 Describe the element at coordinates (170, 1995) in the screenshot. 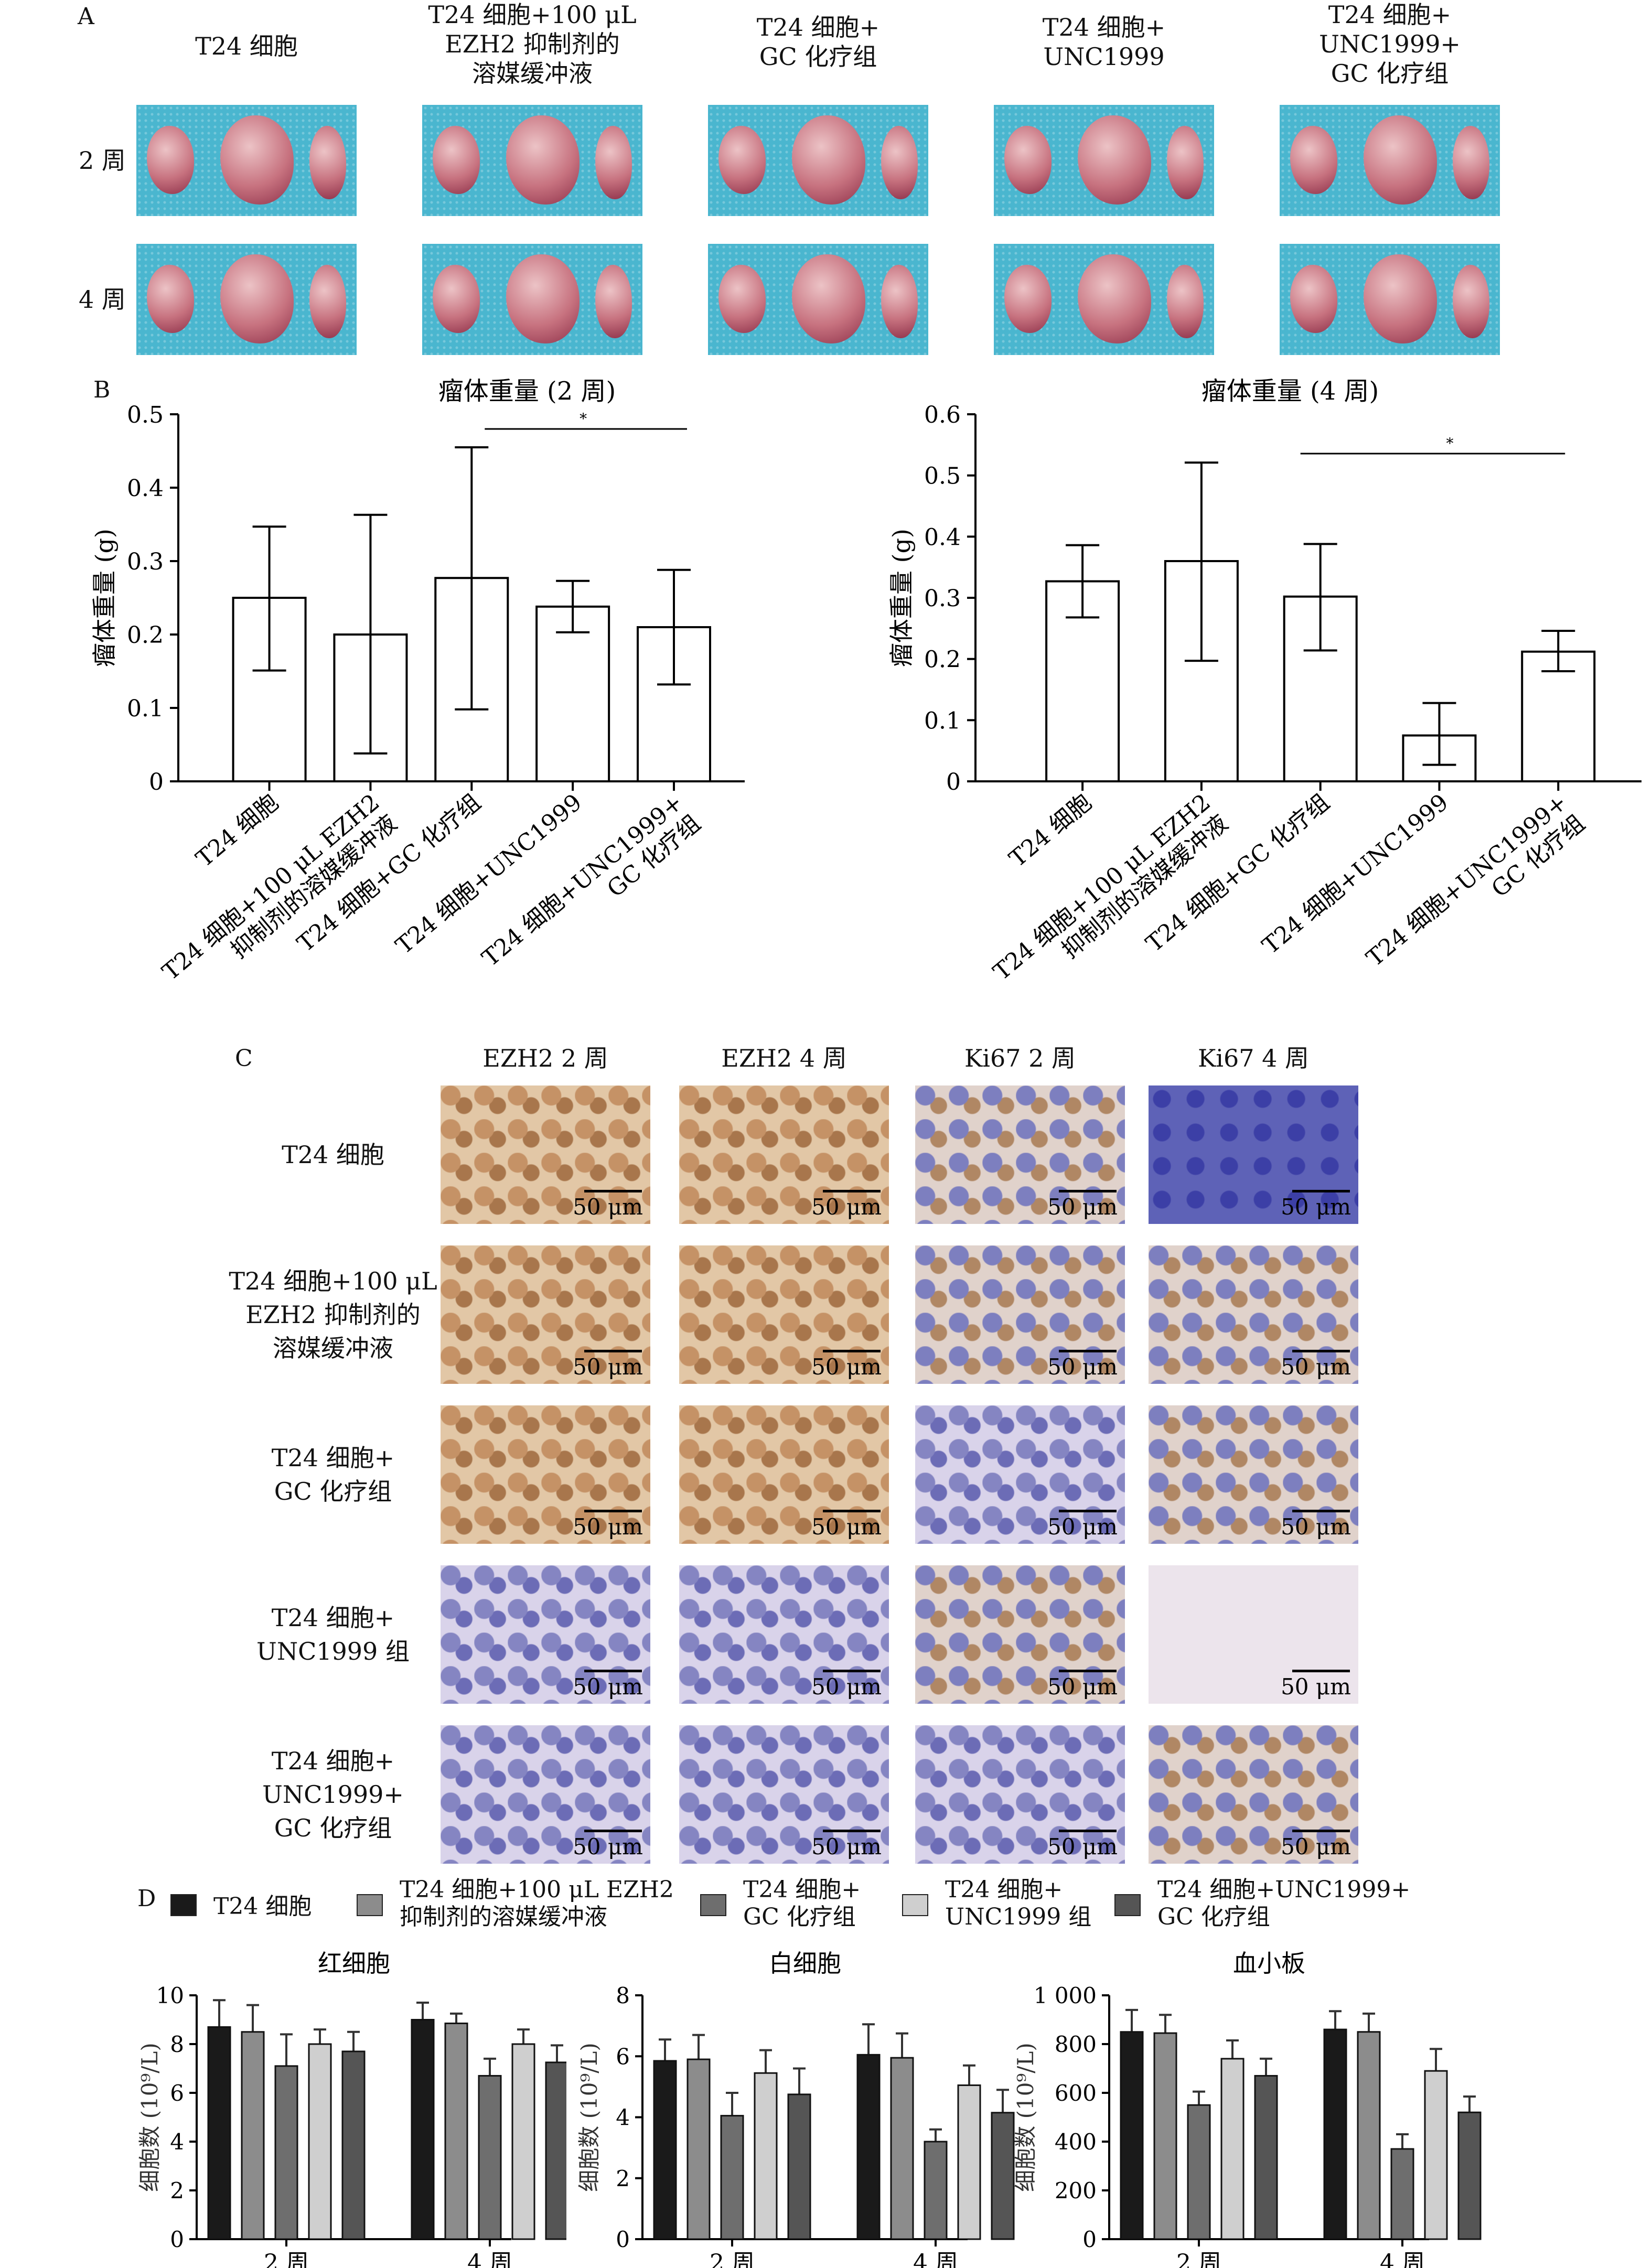

I see `y-tick-label: 10` at that location.